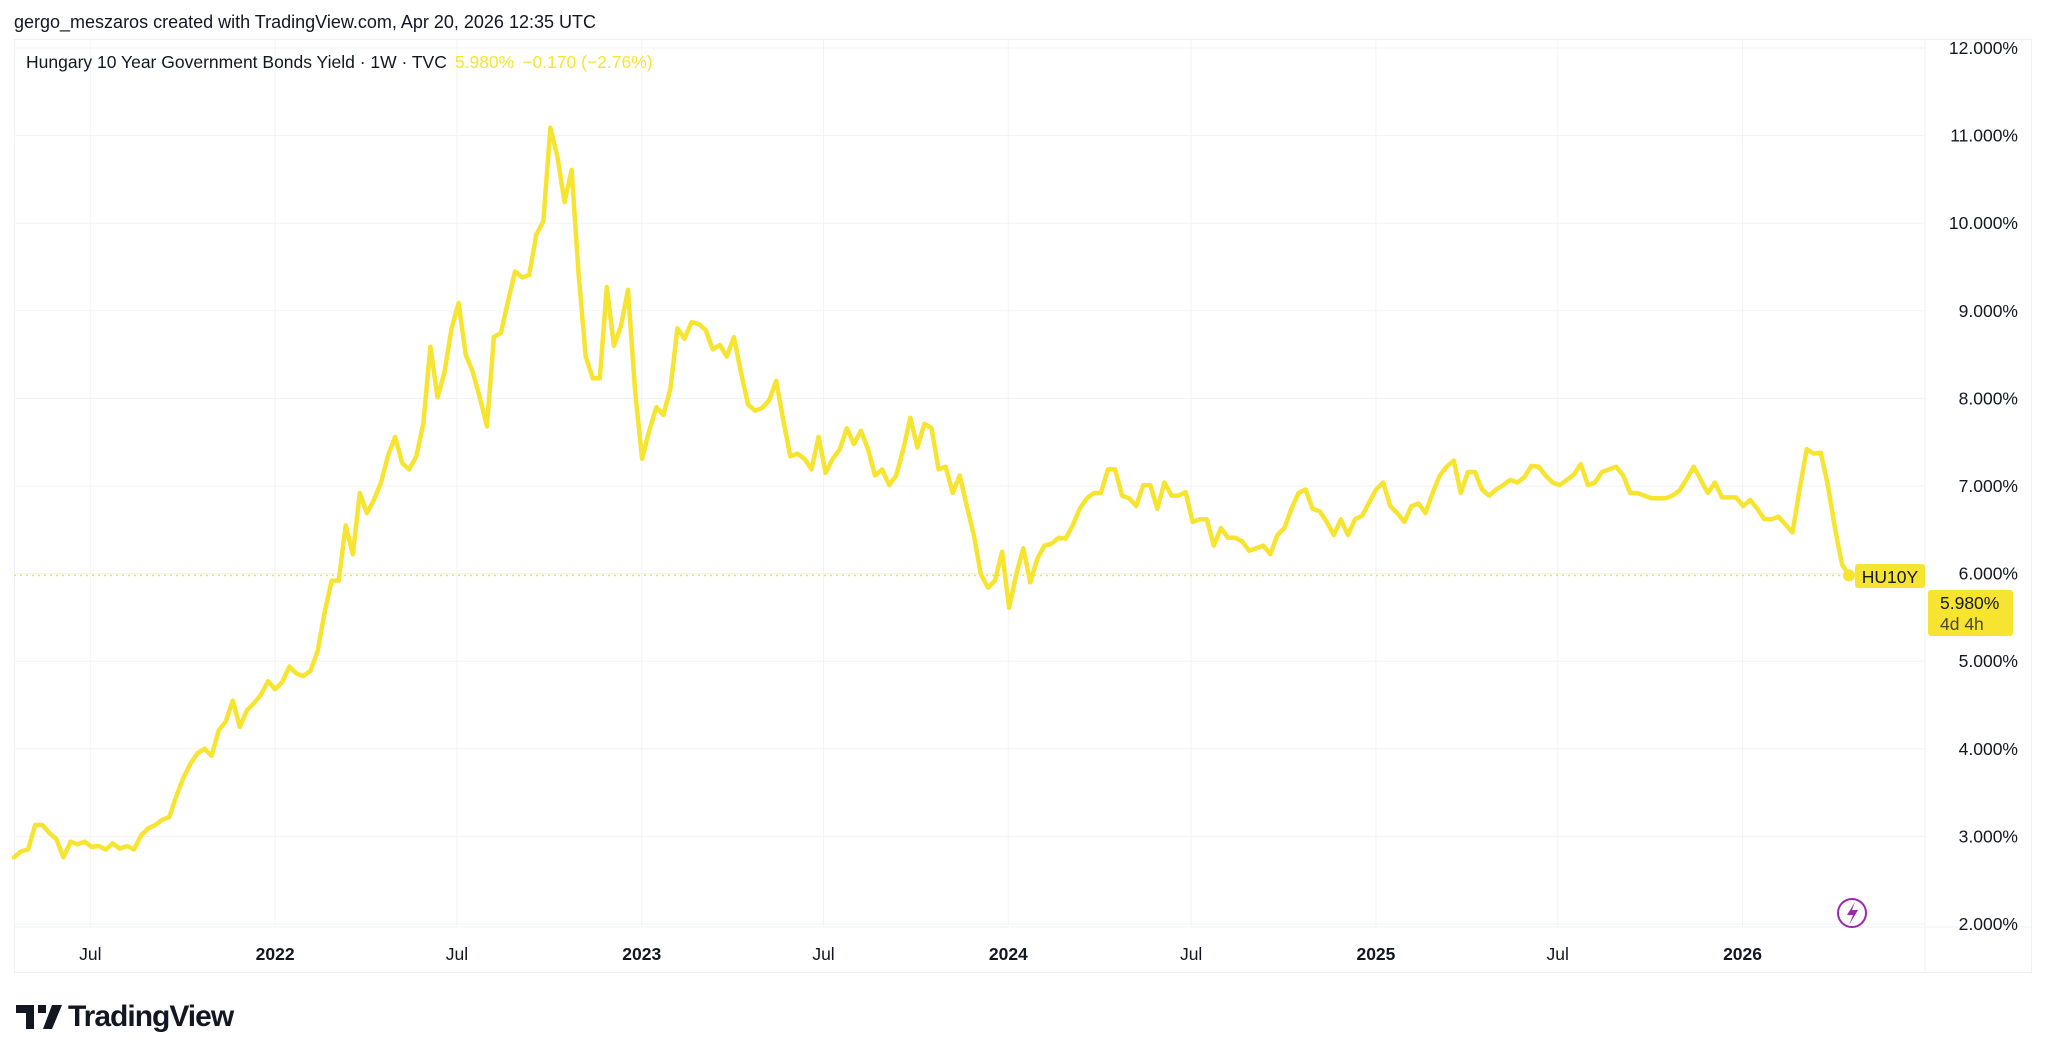 This screenshot has width=2048, height=1062. What do you see at coordinates (1988, 749) in the screenshot?
I see `price-tick-label: 4.000%` at bounding box center [1988, 749].